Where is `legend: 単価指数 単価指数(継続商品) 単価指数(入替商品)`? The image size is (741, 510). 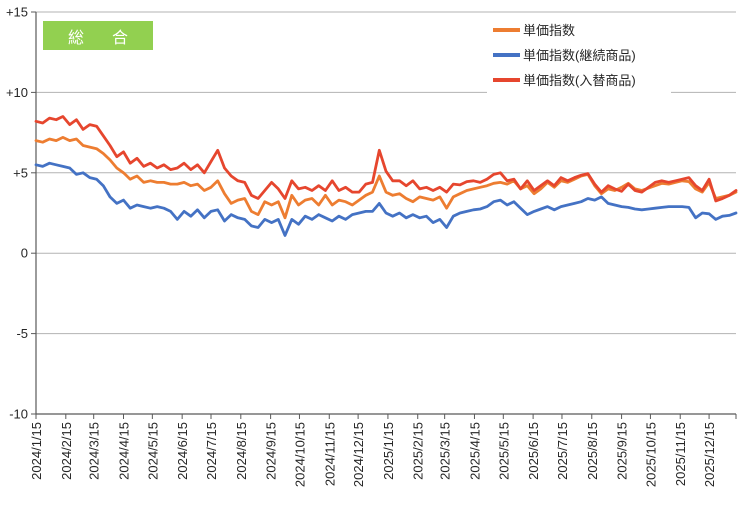
legend: 単価指数 単価指数(継続商品) 単価指数(入替商品) is located at coordinates (579, 55).